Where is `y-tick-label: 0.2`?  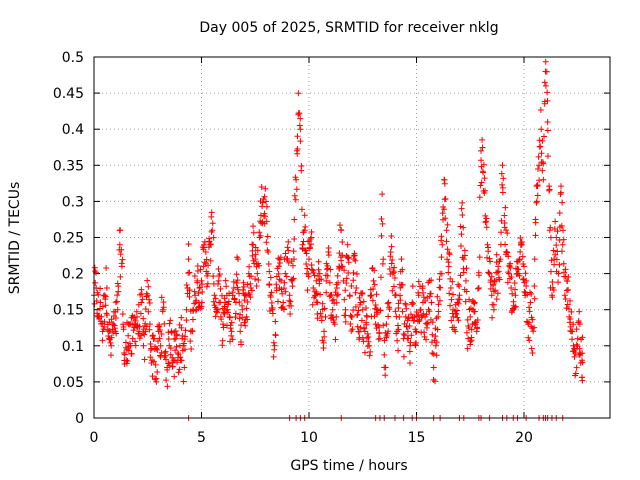 y-tick-label: 0.2 is located at coordinates (73, 275).